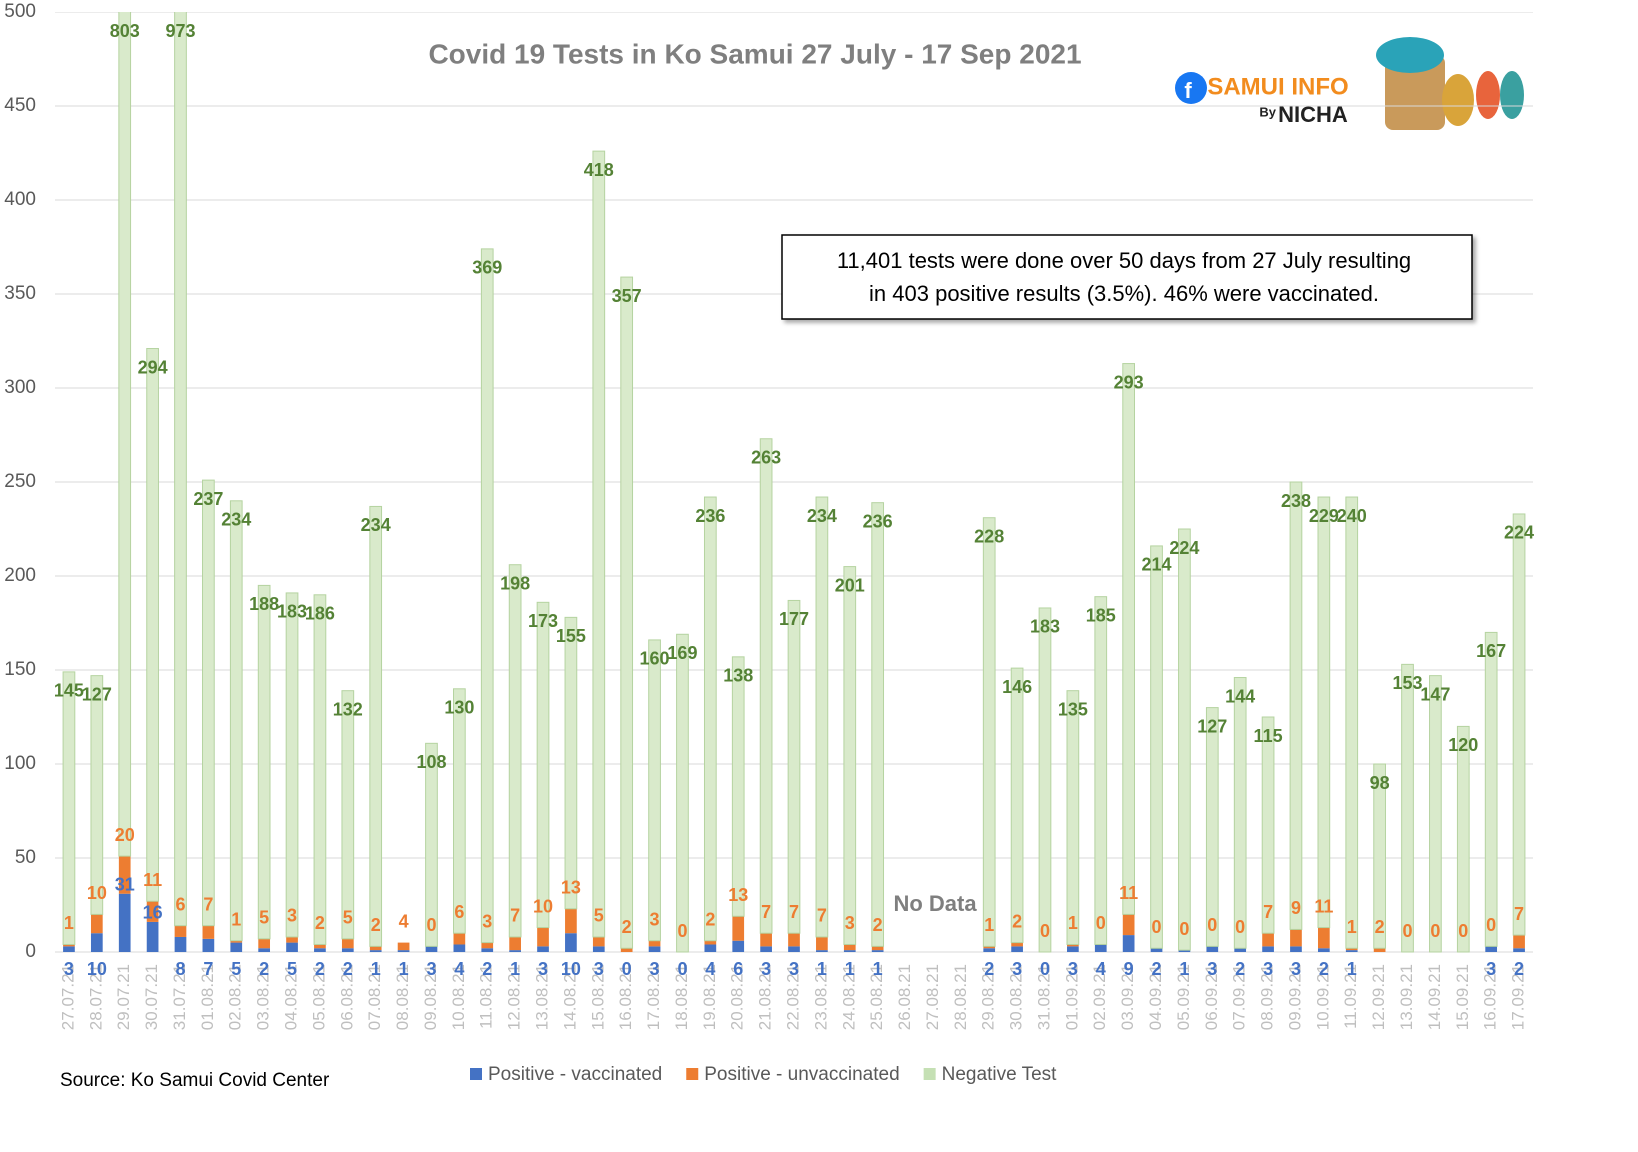  Describe the element at coordinates (20, 481) in the screenshot. I see `y-tick-label: 250` at that location.